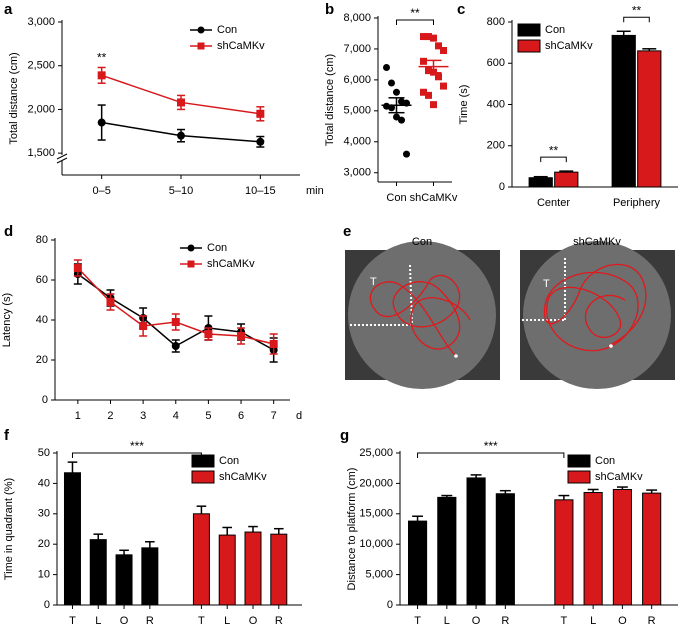 The image size is (685, 628). I want to click on x-tick-label: 5–10, so click(181, 191).